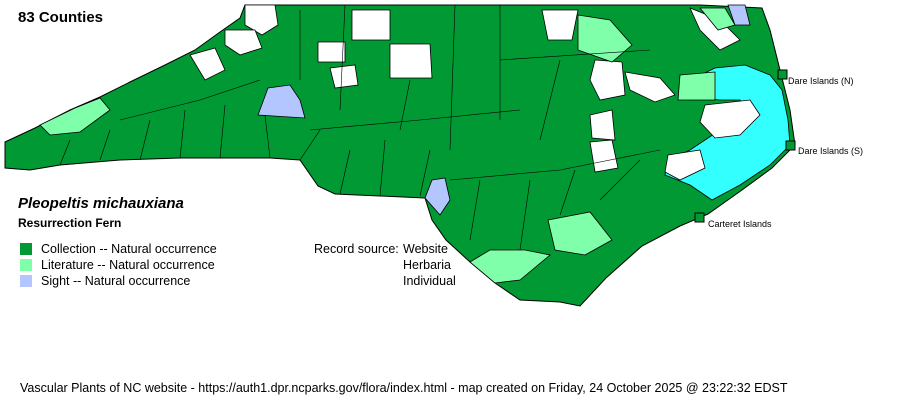 The width and height of the screenshot is (900, 401). What do you see at coordinates (61, 17) in the screenshot?
I see `county-count: 83 Counties` at bounding box center [61, 17].